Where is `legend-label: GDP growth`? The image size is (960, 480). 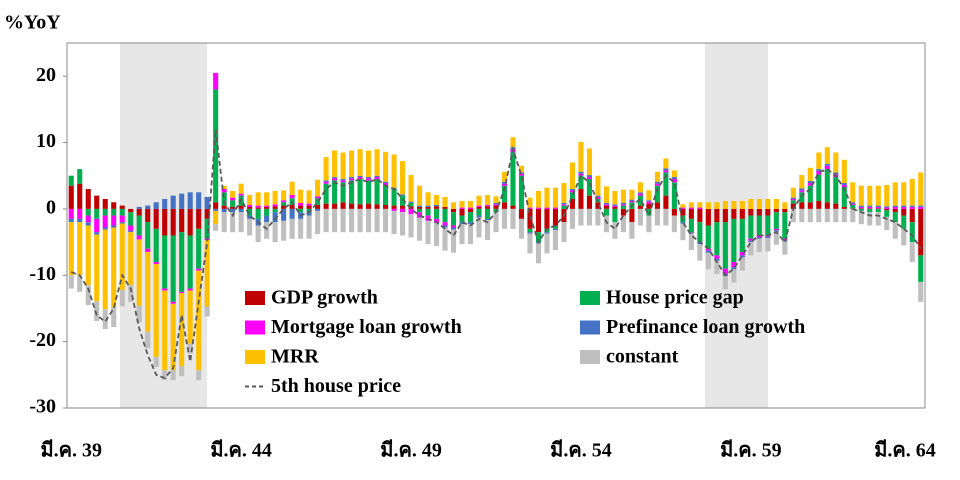
legend-label: GDP growth is located at coordinates (324, 298).